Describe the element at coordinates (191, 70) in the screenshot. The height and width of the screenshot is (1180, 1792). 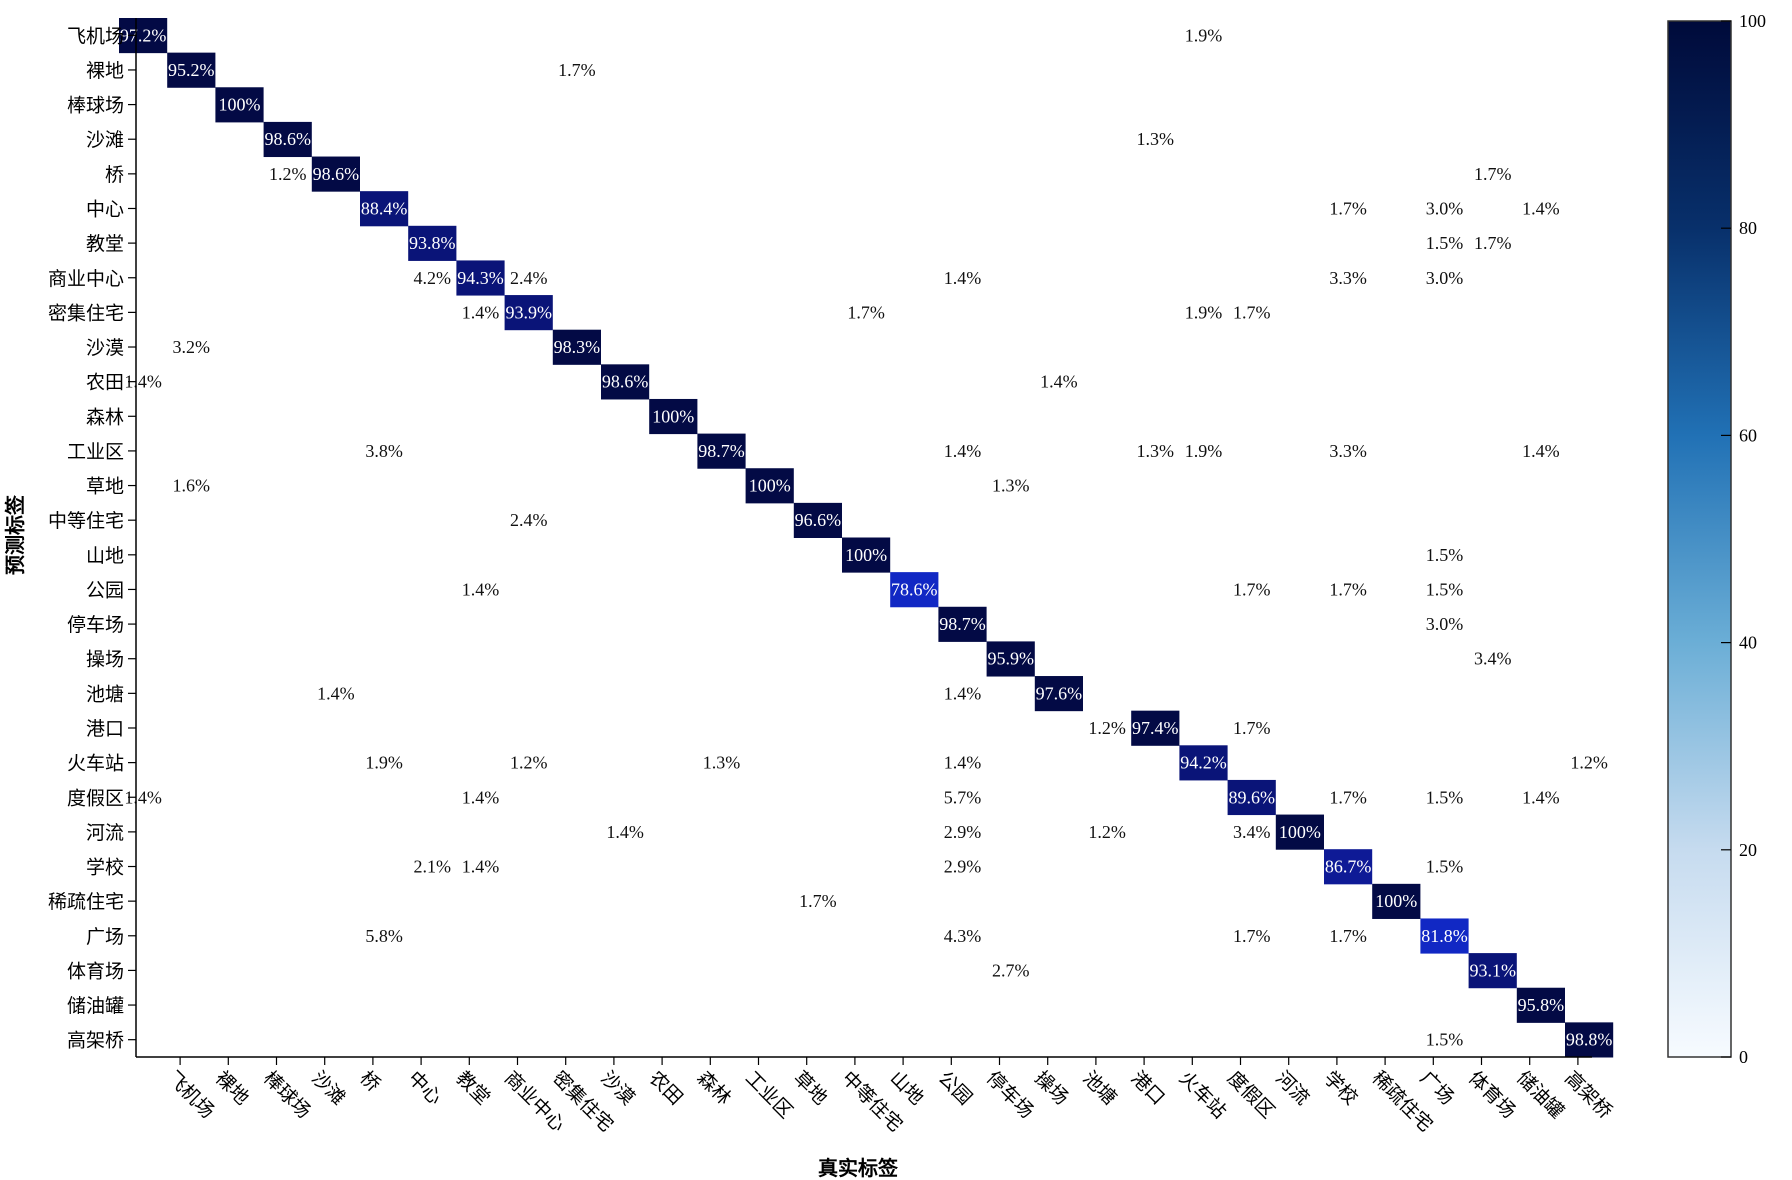
I see `cell-value-label: 95.2%` at that location.